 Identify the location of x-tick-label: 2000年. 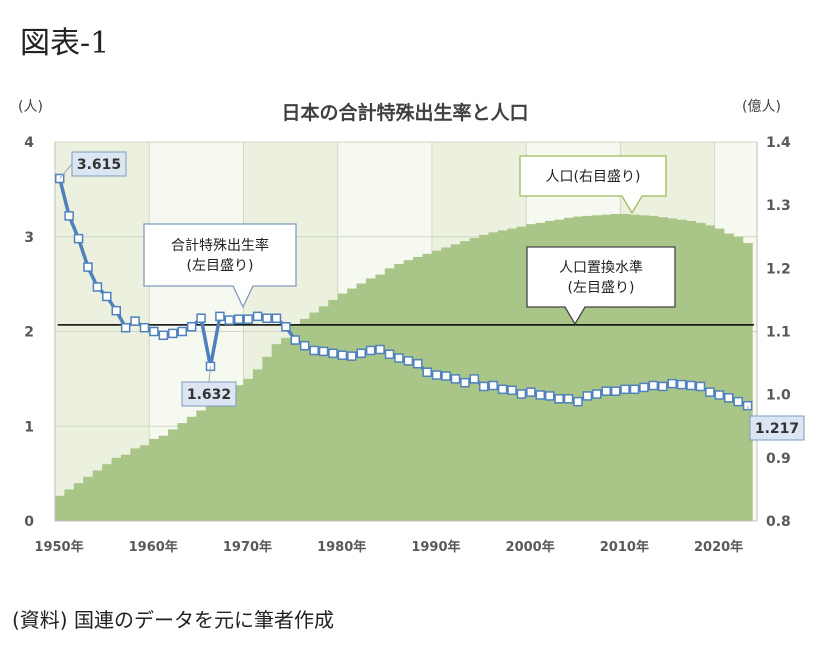
(530, 547).